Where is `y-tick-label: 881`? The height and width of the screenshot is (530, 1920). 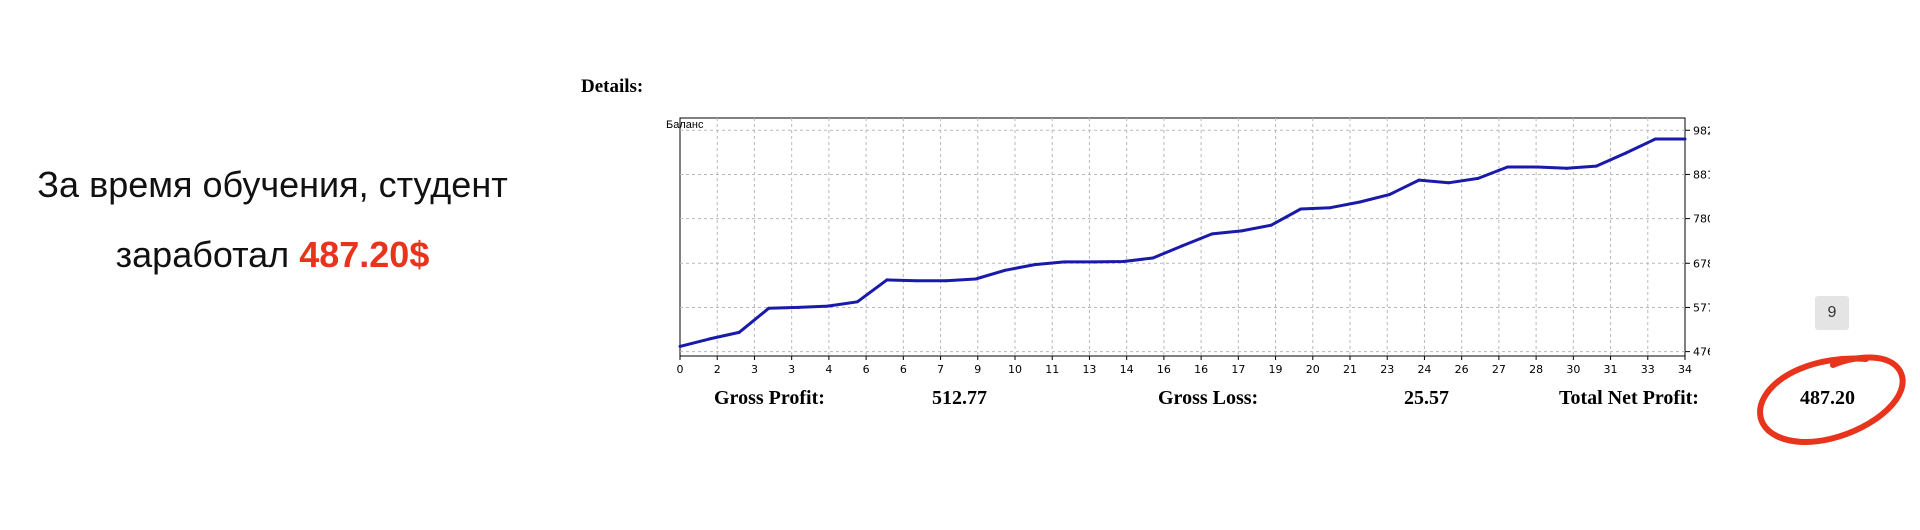
y-tick-label: 881 is located at coordinates (1701, 174).